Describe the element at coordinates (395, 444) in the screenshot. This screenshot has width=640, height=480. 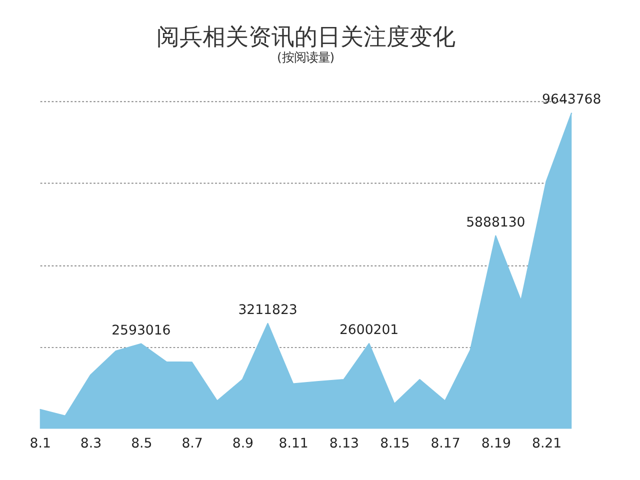
I see `x-tick-label: 8.15` at that location.